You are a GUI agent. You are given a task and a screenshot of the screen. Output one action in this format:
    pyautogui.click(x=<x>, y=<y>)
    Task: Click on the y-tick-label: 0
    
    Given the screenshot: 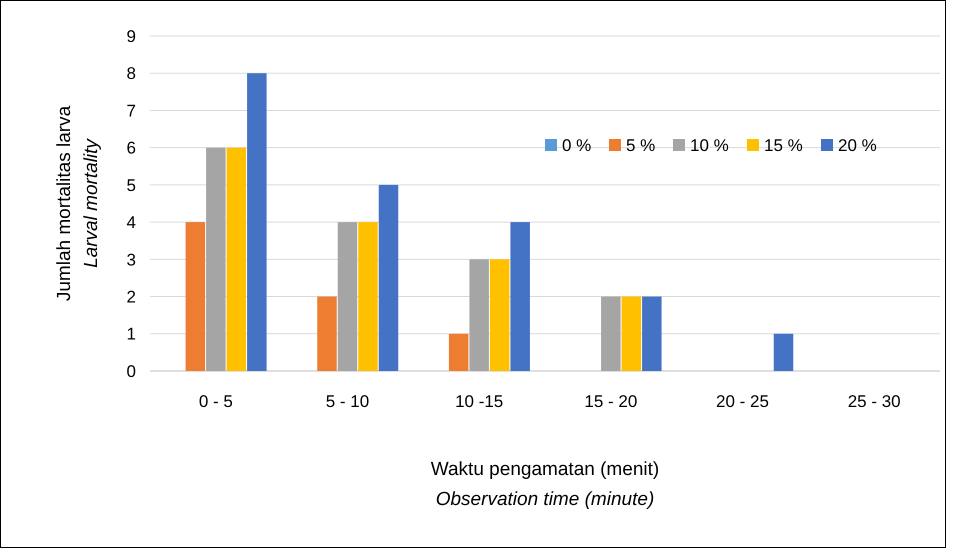 What is the action you would take?
    pyautogui.click(x=131, y=371)
    